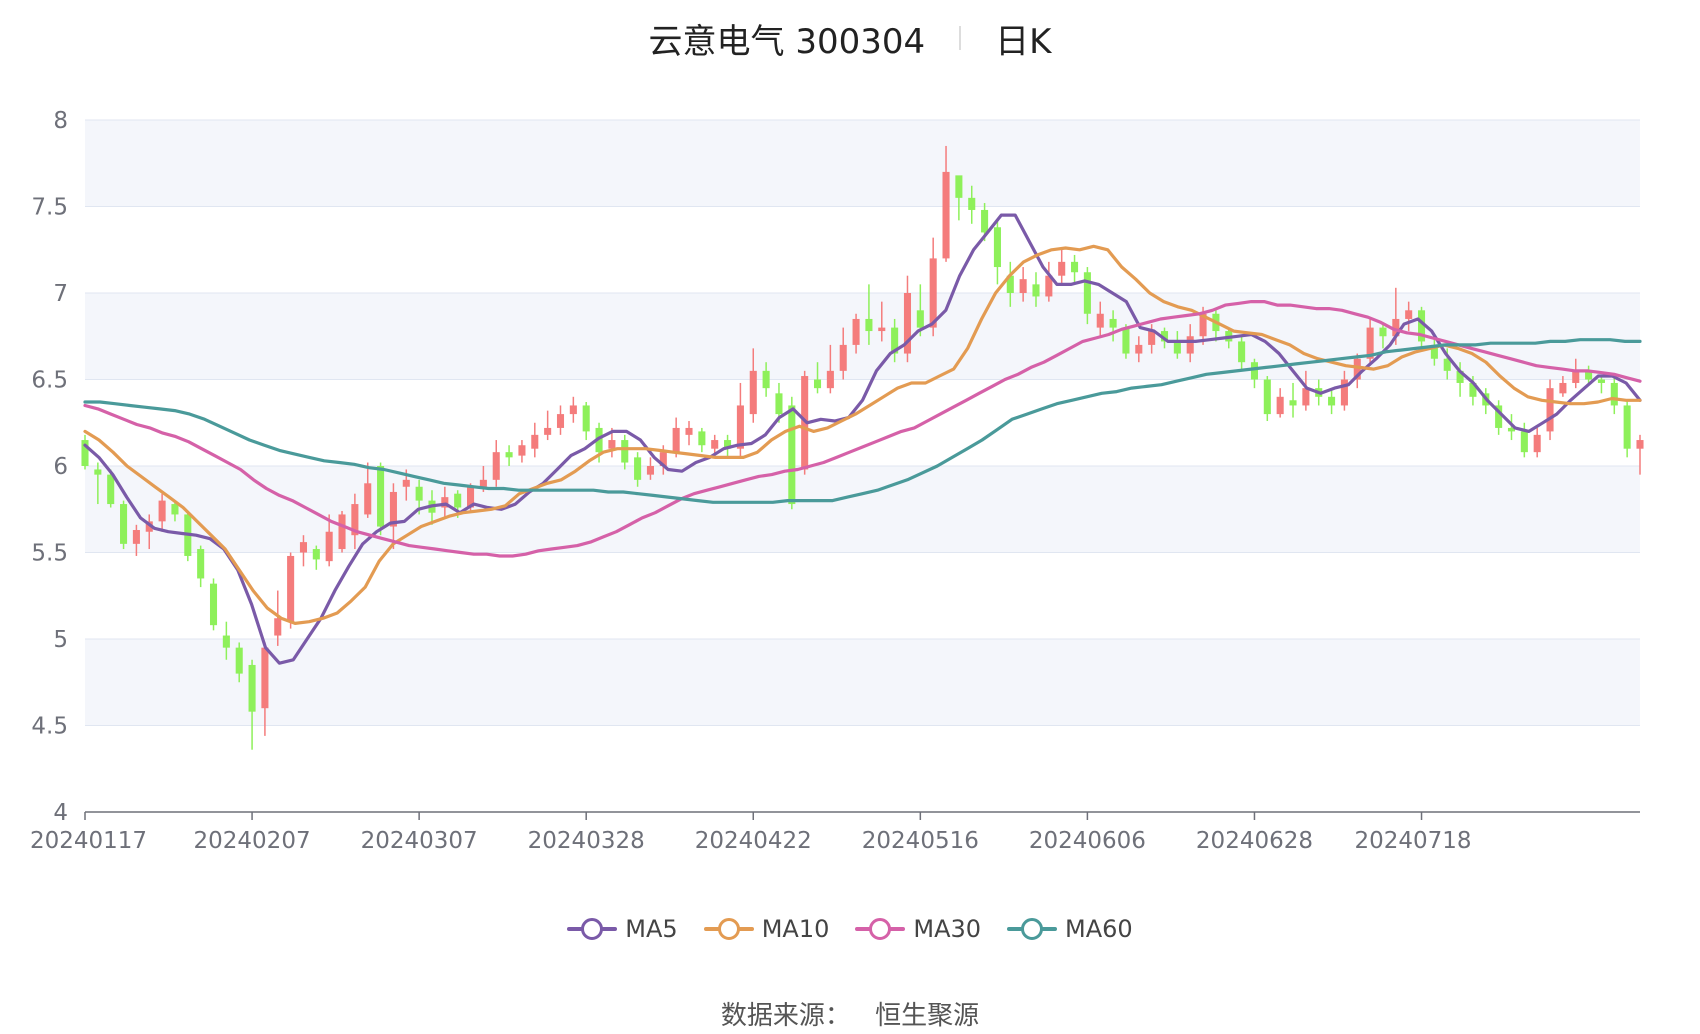 The image size is (1700, 1034). I want to click on chart-title-stock: 云意电气 300304, so click(787, 38).